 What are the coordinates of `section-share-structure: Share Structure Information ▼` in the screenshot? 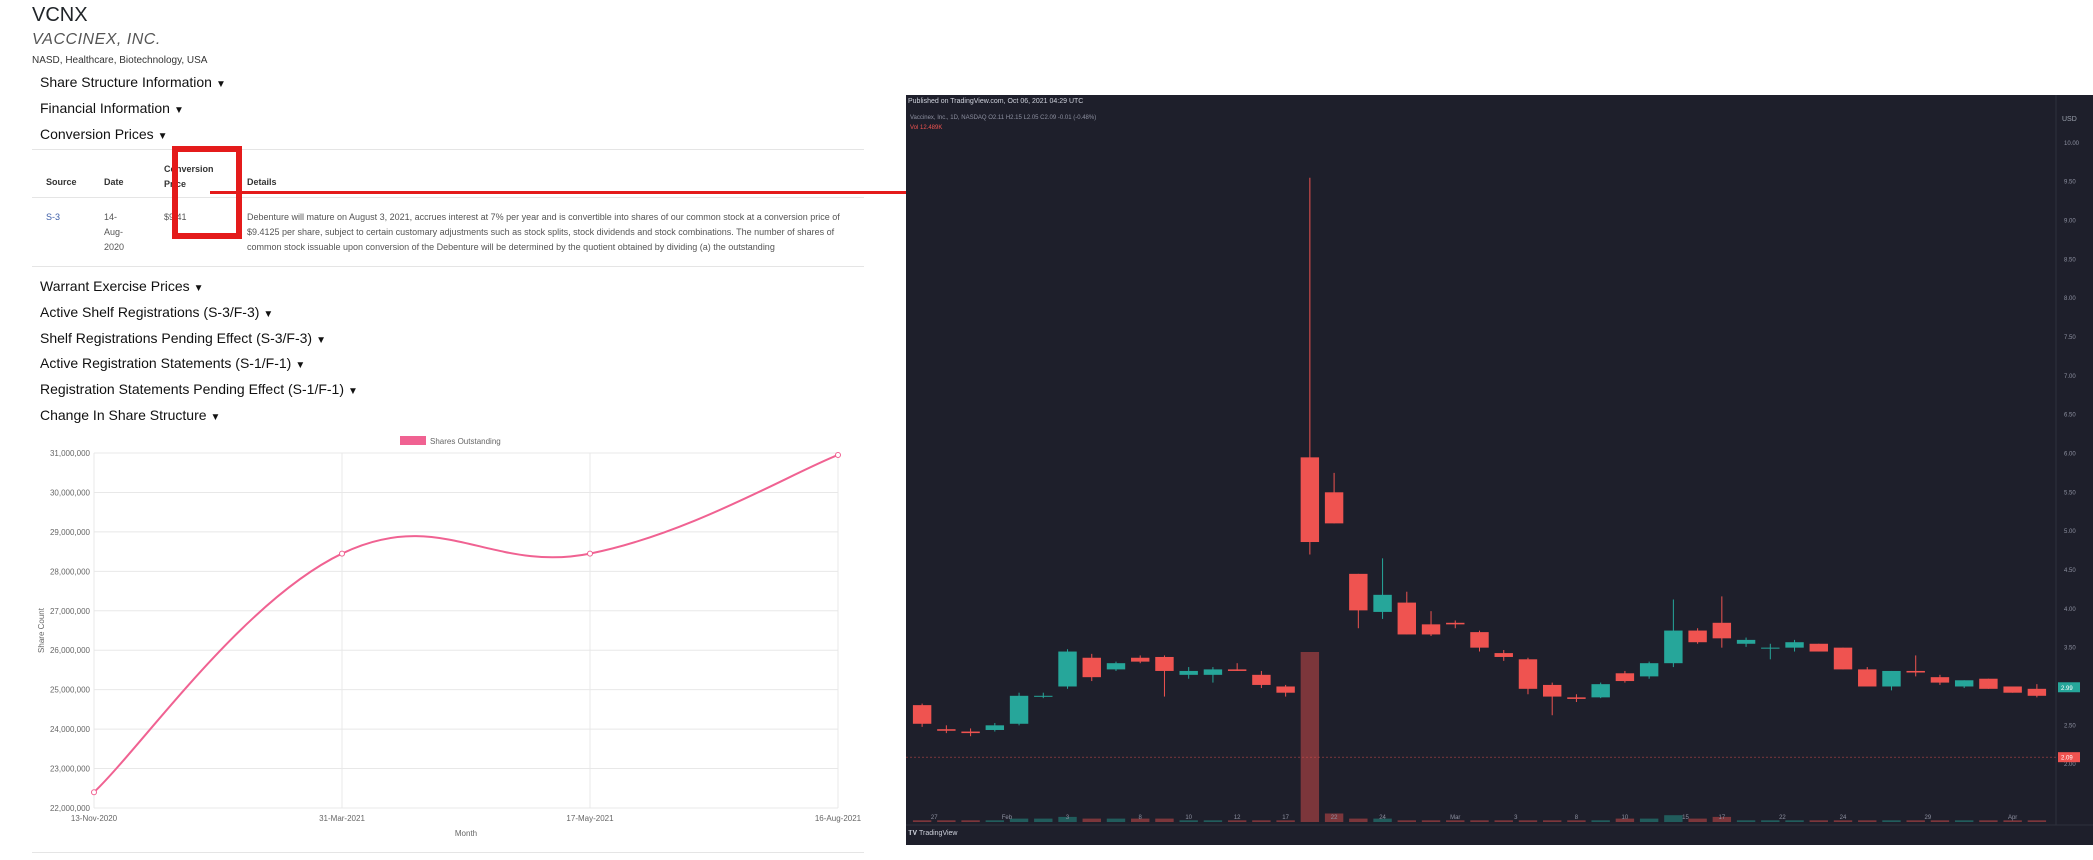 It's located at (133, 82).